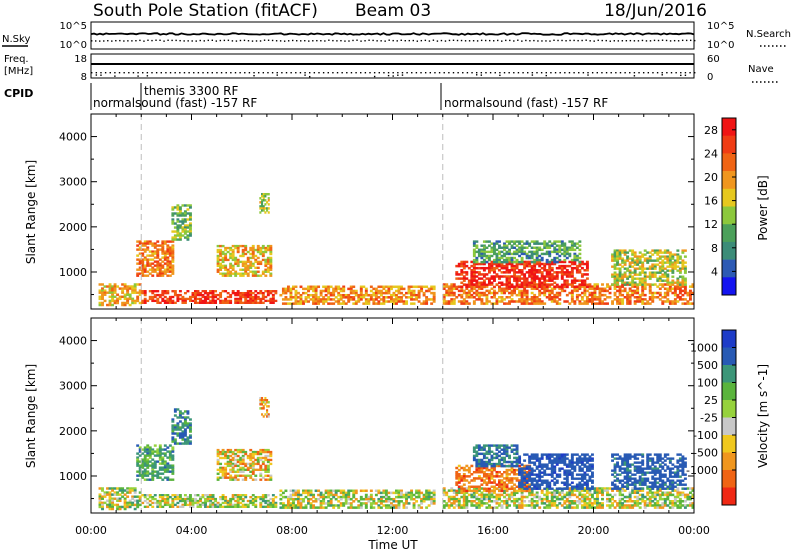 This screenshot has height=554, width=800. What do you see at coordinates (763, 207) in the screenshot?
I see `power-colorbar-label: Power [dB]` at bounding box center [763, 207].